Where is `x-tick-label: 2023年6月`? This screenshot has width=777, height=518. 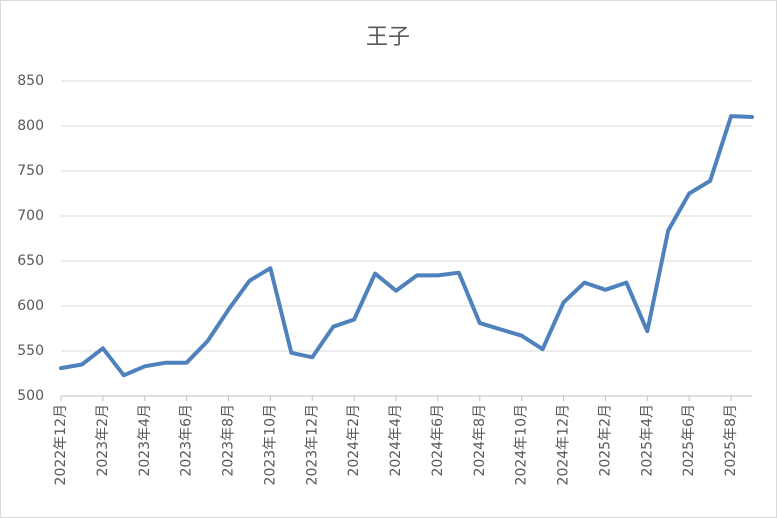 x-tick-label: 2023年6月 is located at coordinates (187, 440).